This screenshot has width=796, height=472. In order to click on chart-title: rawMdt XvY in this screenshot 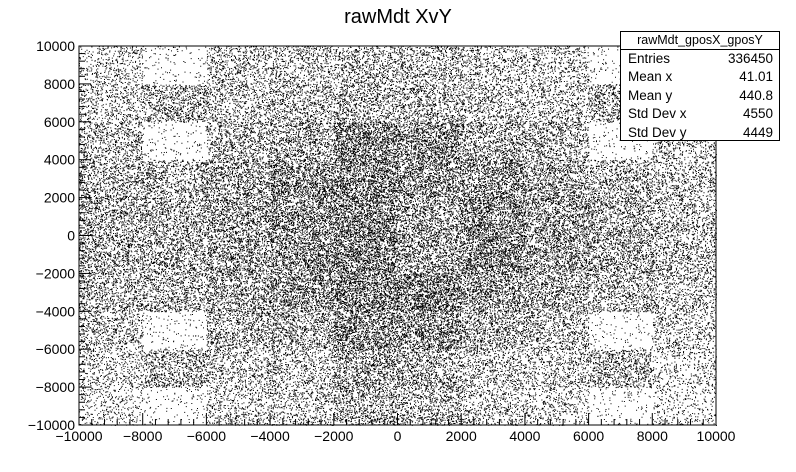, I will do `click(398, 17)`.